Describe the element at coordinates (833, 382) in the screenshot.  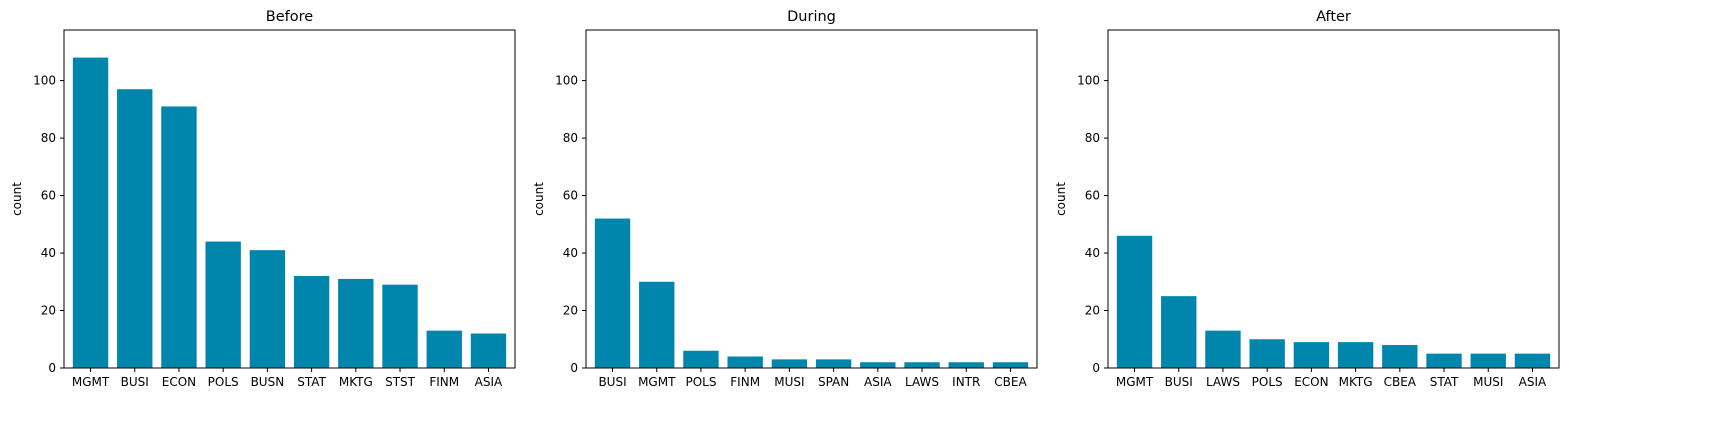
I see `x-tick-label: SPAN` at that location.